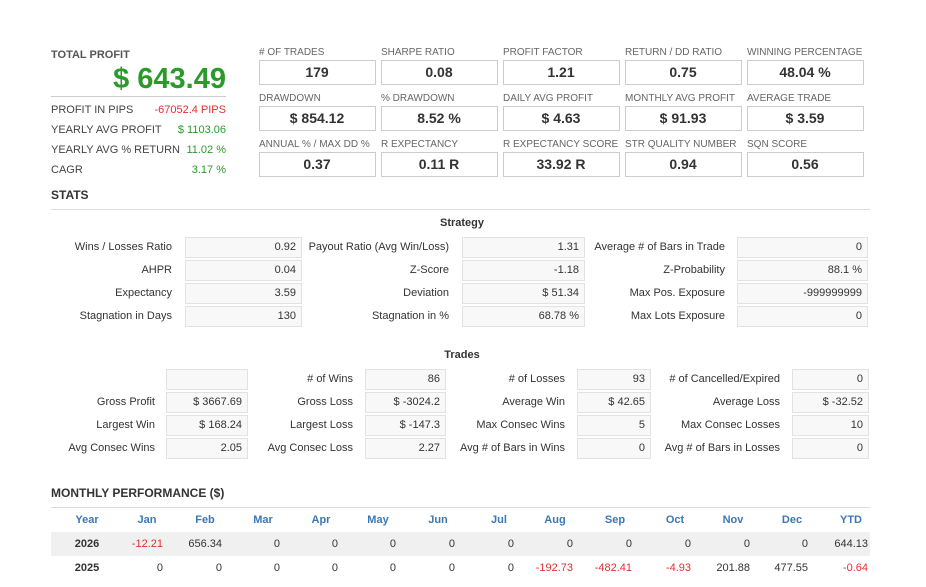 The height and width of the screenshot is (587, 926). What do you see at coordinates (638, 379) in the screenshot?
I see `stat-value: 93` at bounding box center [638, 379].